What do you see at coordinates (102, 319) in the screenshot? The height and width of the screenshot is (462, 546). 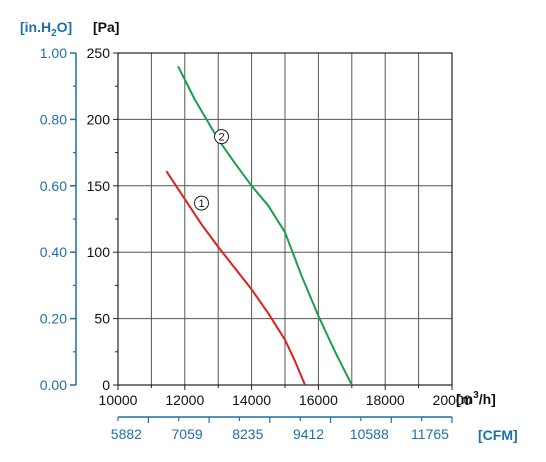 I see `y-tick-label: 50` at bounding box center [102, 319].